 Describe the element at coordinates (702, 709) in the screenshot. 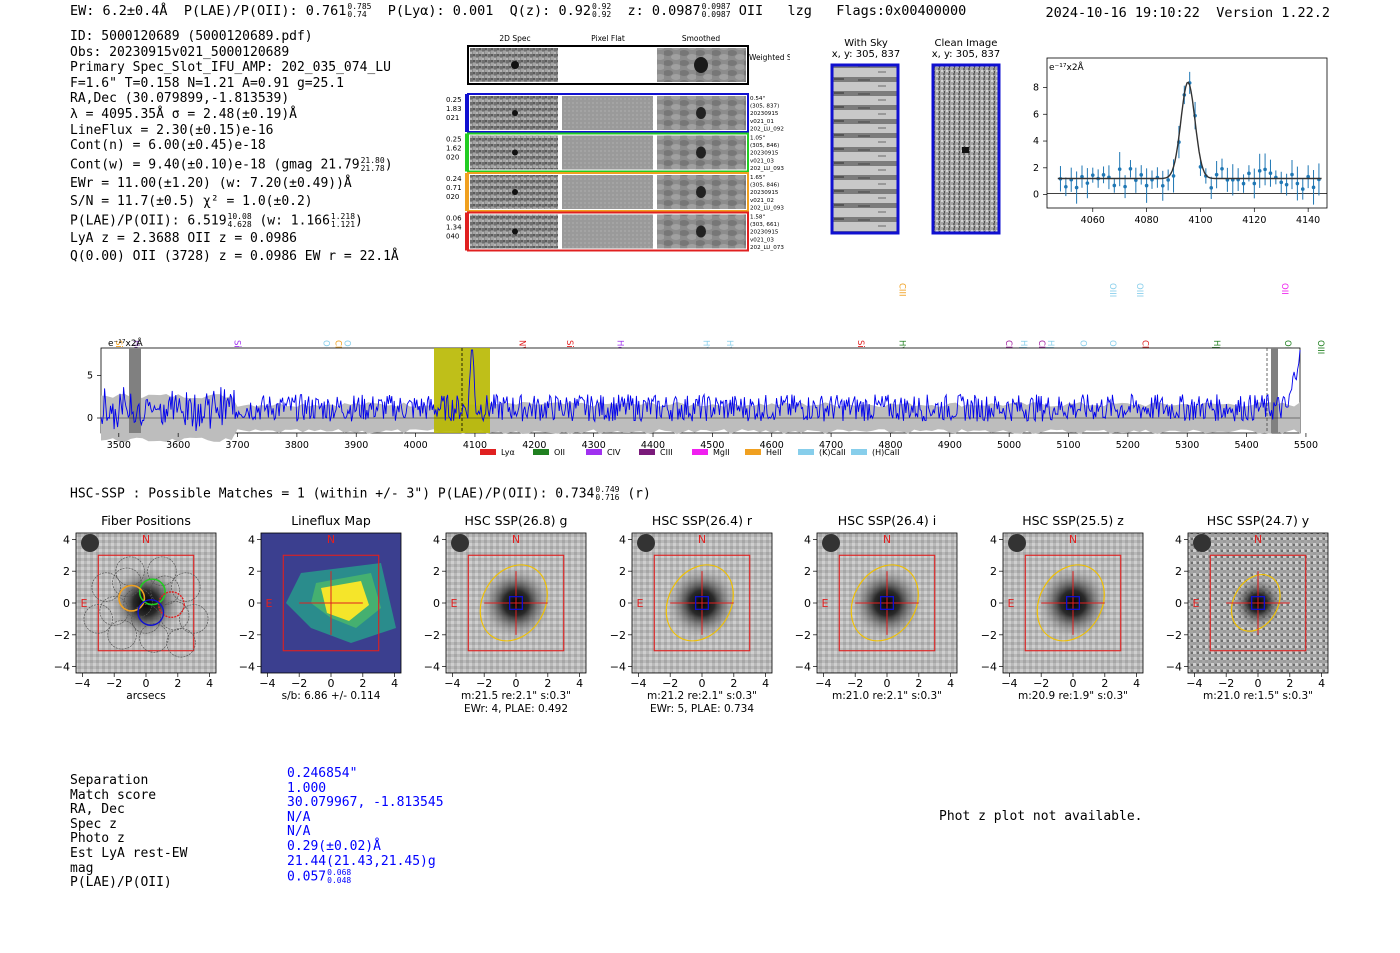

I see `hsc-caption-2: EWr: 5, PLAE: 0.734` at that location.